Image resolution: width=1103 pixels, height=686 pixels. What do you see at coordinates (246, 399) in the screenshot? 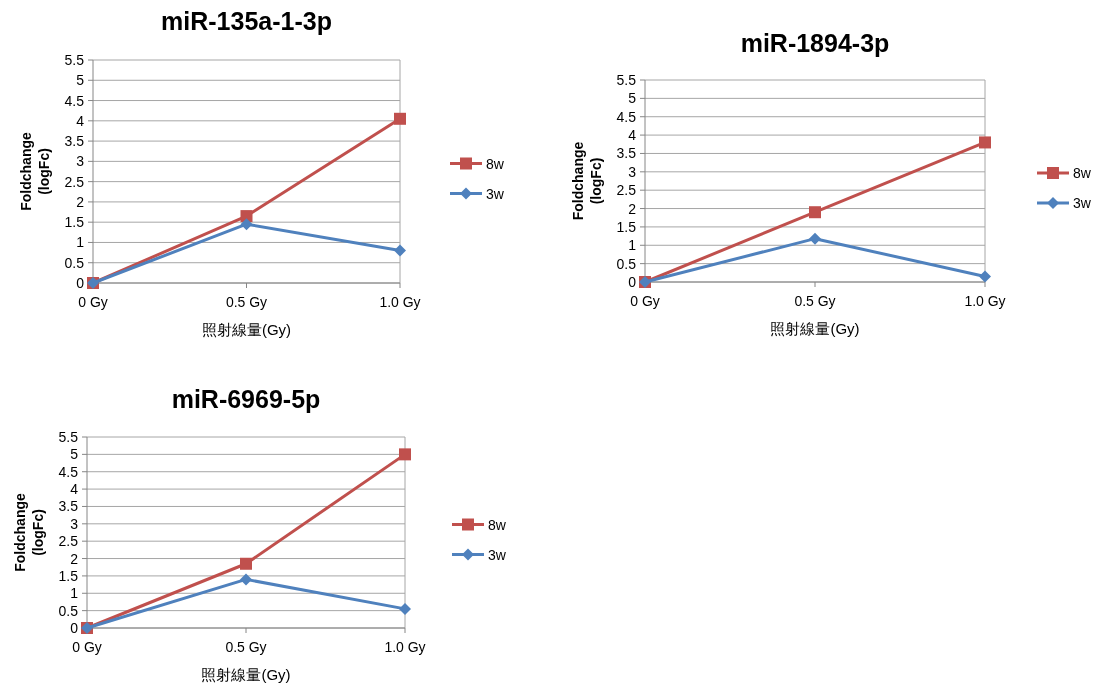
I see `chart-title: miR-6969-5p` at bounding box center [246, 399].